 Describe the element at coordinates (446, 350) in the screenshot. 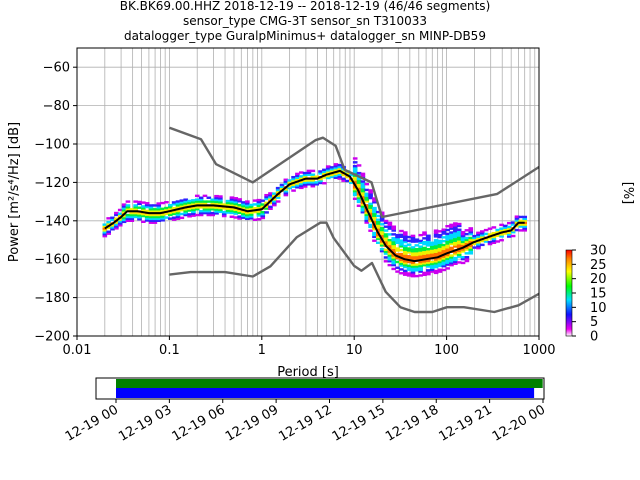

I see `x-tick-label: 100` at that location.